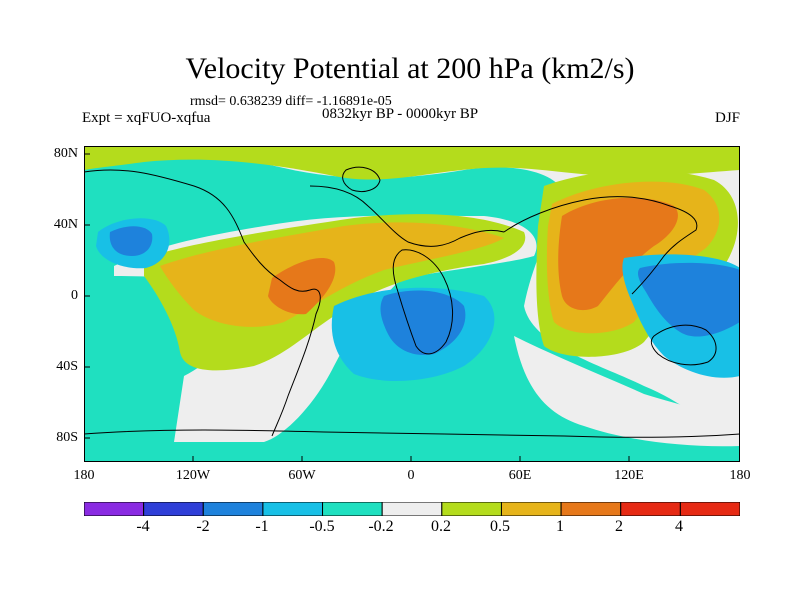 This screenshot has width=800, height=600. I want to click on africa-negative, so click(423, 323).